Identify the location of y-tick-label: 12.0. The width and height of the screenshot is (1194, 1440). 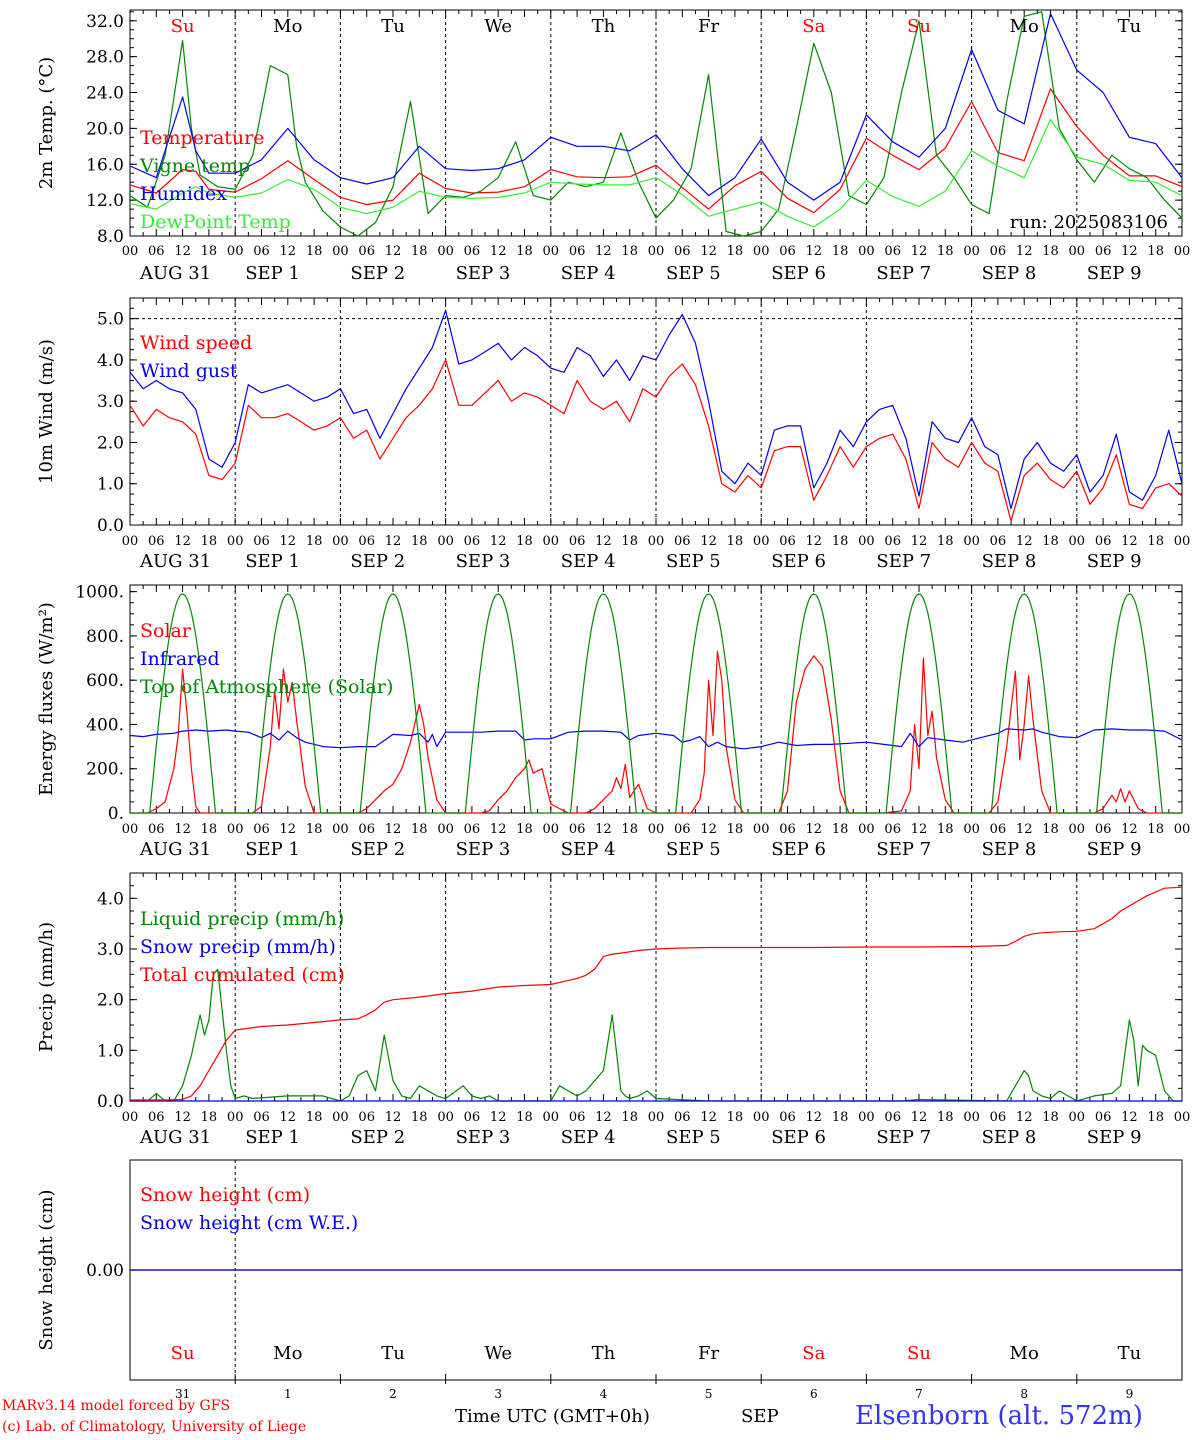
(105, 201).